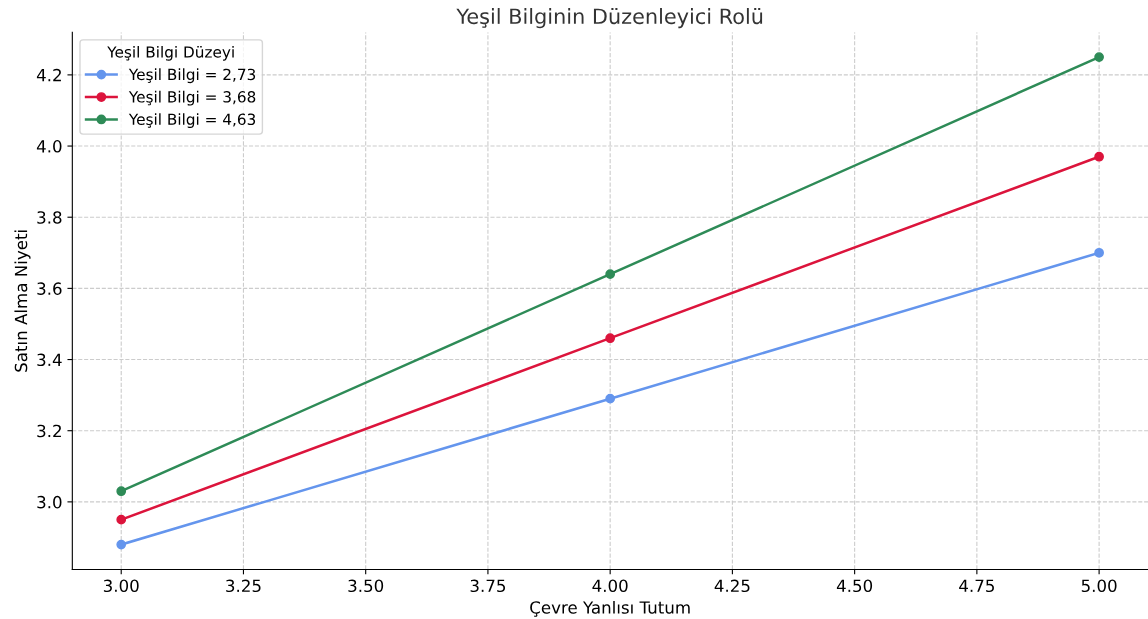 Image resolution: width=1148 pixels, height=619 pixels. What do you see at coordinates (854, 586) in the screenshot?
I see `x-tick-label: 4.50` at bounding box center [854, 586].